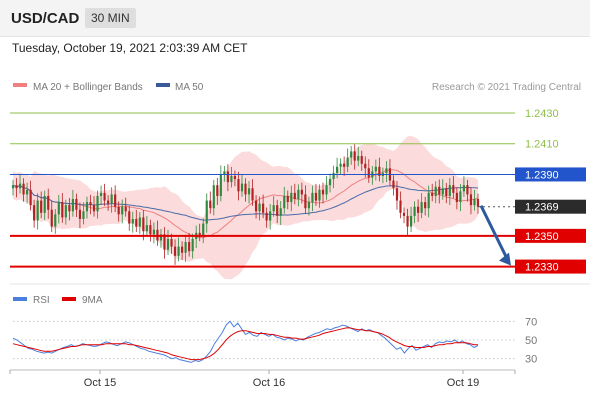  I want to click on rsi-tick-50: 50, so click(531, 341).